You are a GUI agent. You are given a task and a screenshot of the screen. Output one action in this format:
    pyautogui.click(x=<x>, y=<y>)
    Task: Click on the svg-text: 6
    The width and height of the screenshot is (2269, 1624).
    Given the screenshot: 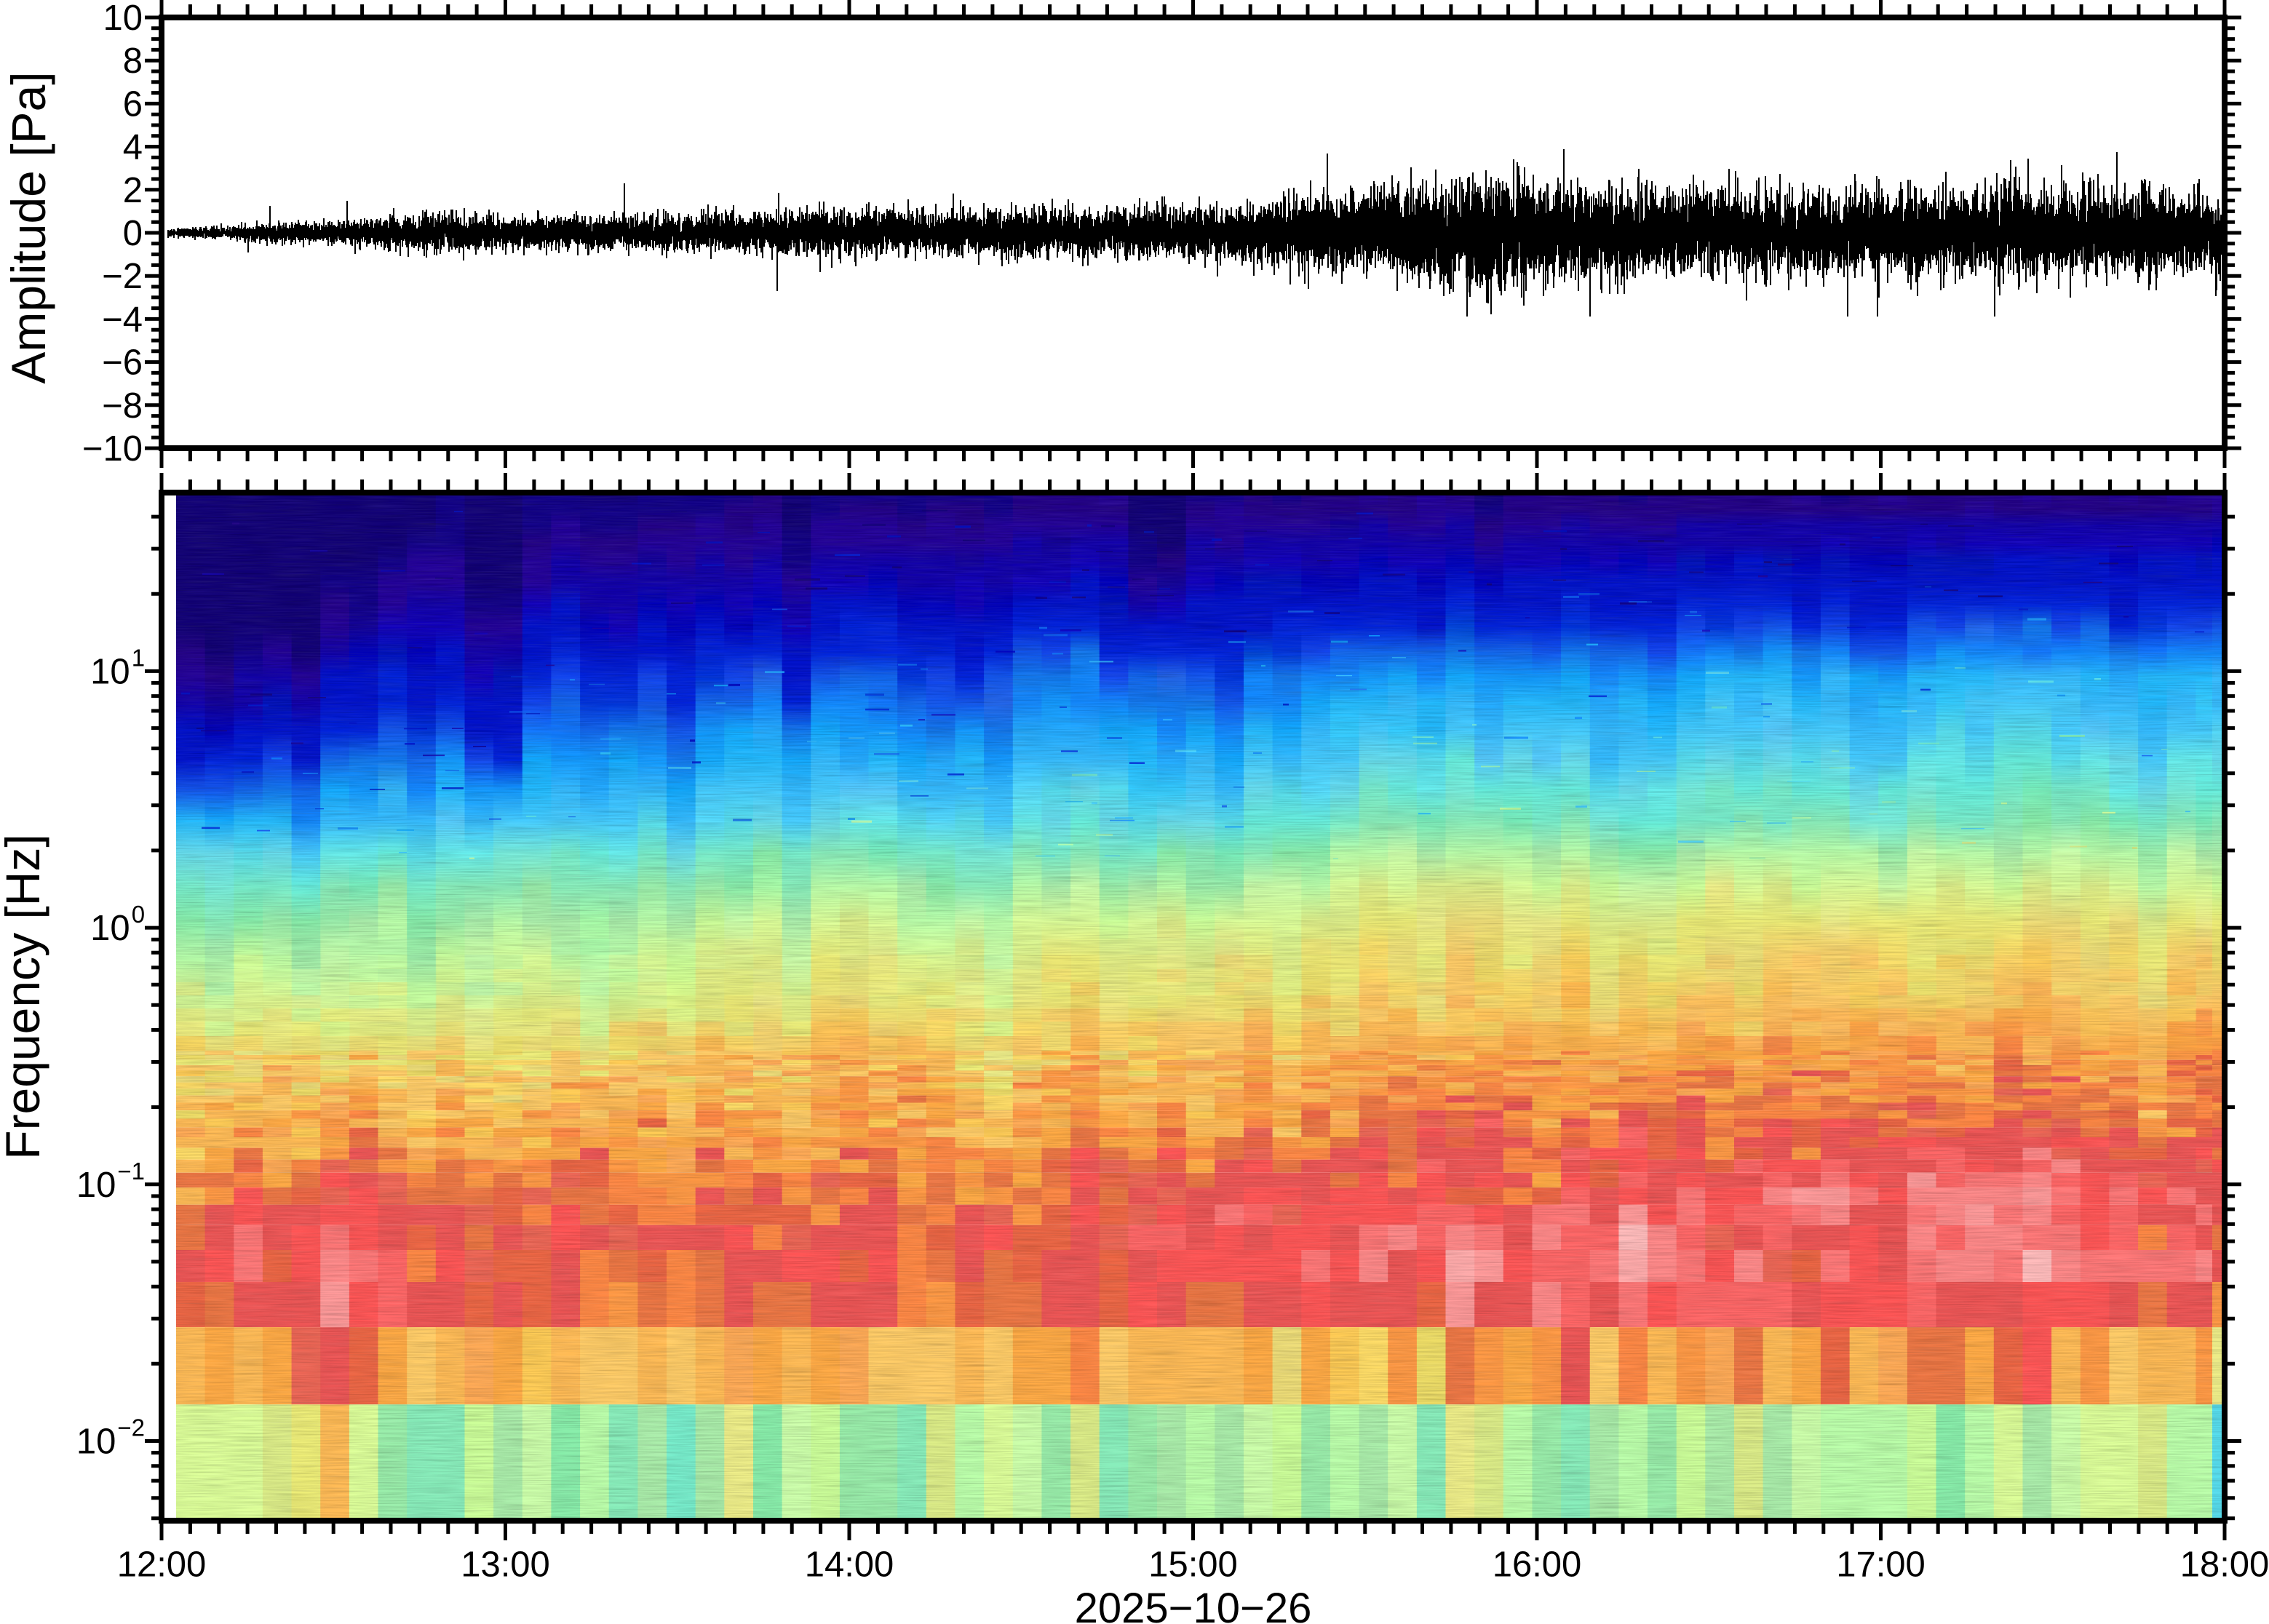 What is the action you would take?
    pyautogui.click(x=133, y=104)
    